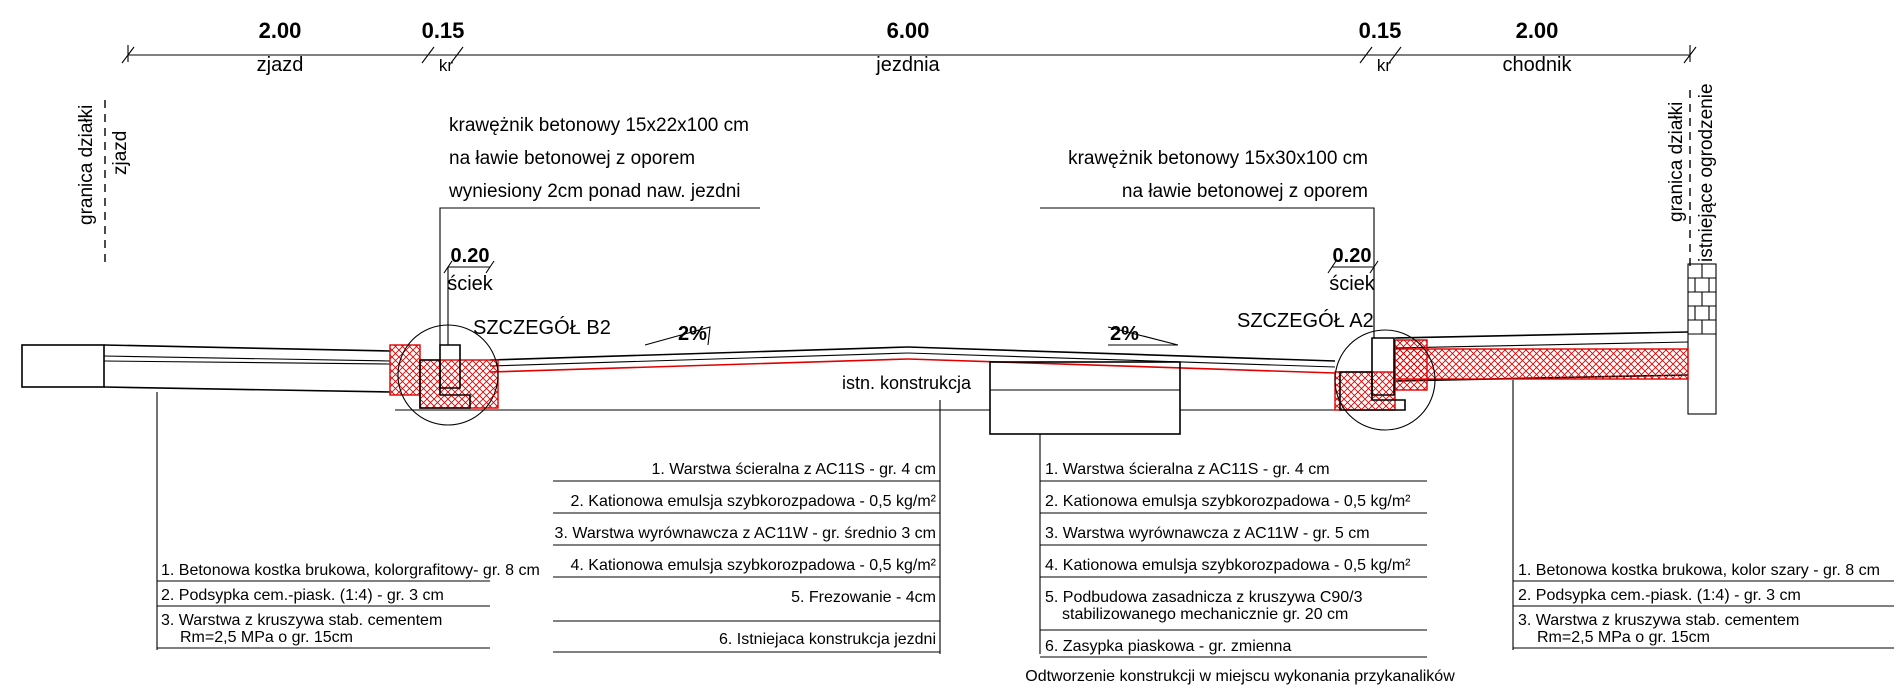  What do you see at coordinates (443, 30) in the screenshot?
I see `dim-curb-left-value: 0.15` at bounding box center [443, 30].